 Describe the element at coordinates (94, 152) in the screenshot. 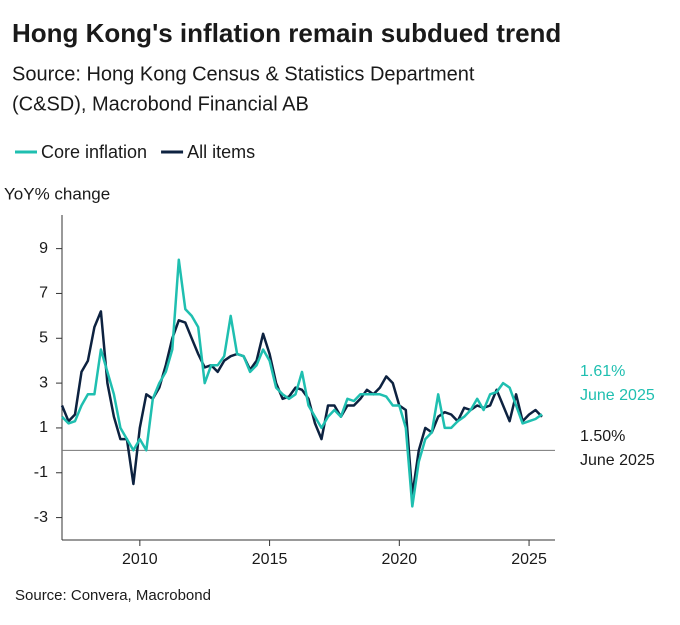

I see `legend-label: Core inflation` at that location.